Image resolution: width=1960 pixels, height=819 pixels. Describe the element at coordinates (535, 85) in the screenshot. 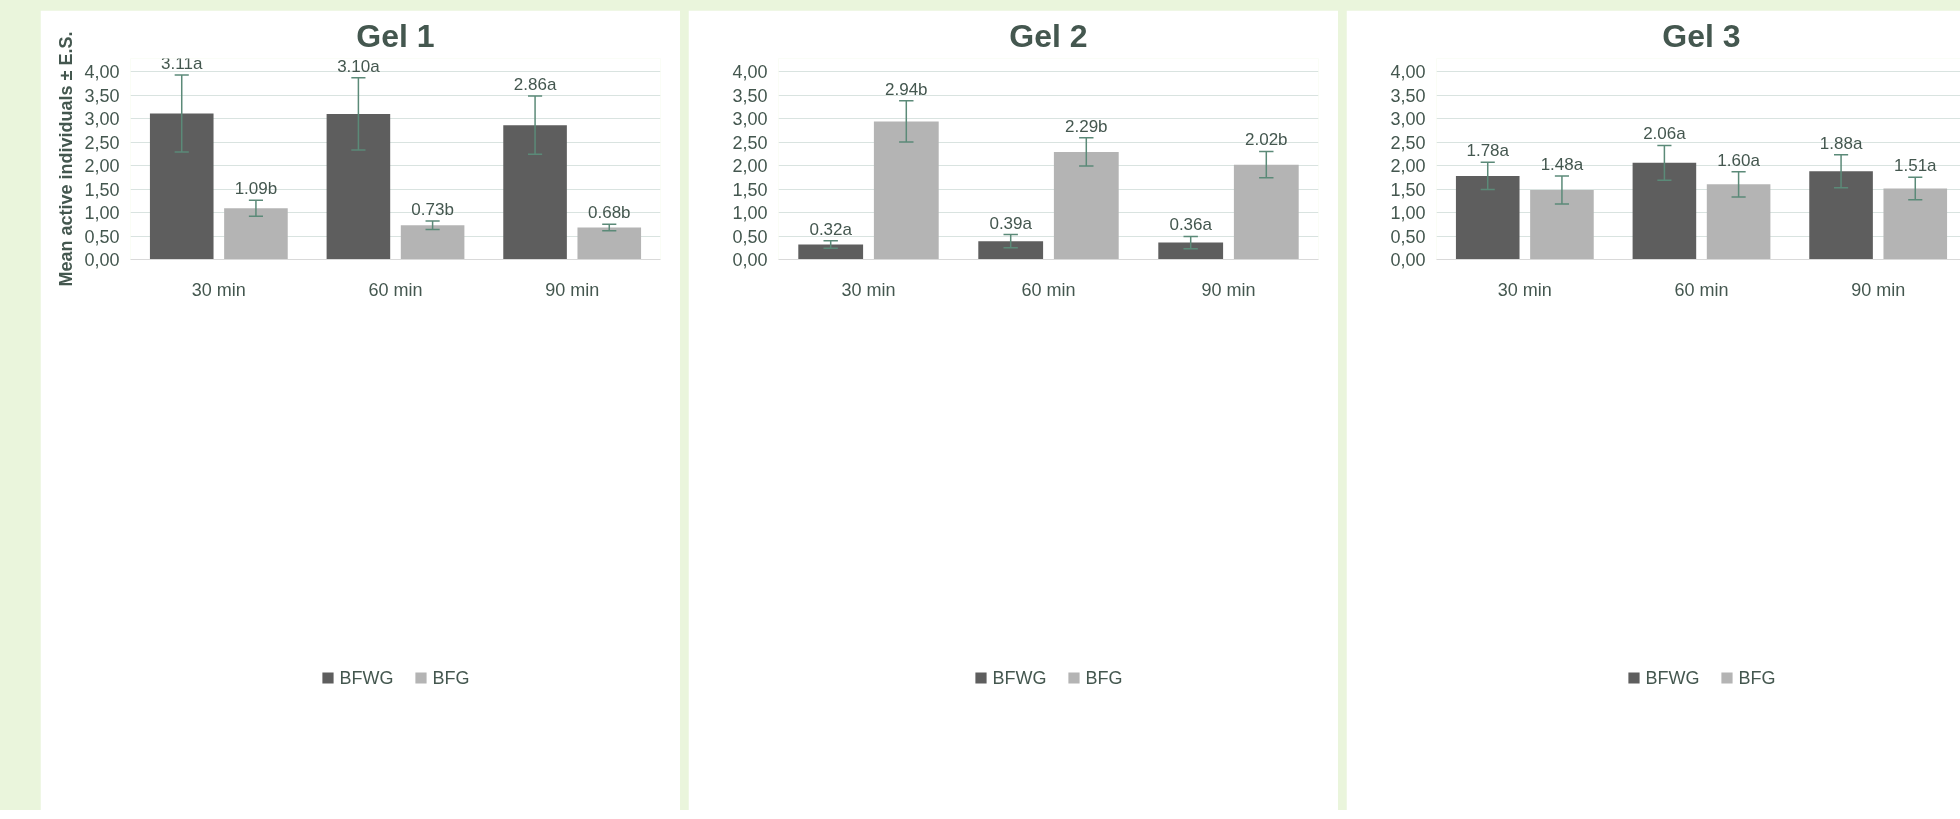

I see `data-label: 2.86a` at that location.